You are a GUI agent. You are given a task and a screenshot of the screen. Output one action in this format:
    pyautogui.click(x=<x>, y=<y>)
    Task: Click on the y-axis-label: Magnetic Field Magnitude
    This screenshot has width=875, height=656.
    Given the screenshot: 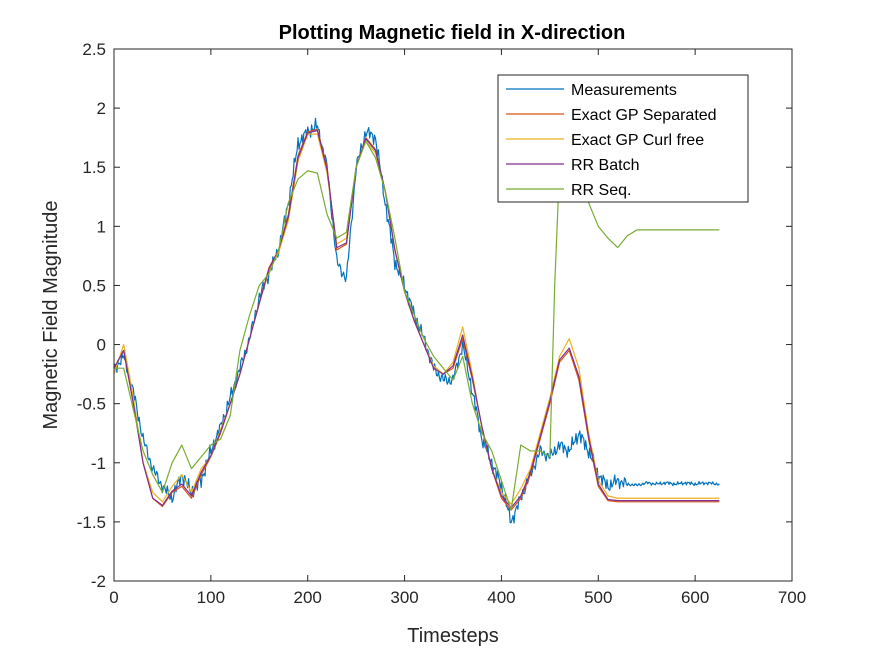 What is the action you would take?
    pyautogui.click(x=51, y=314)
    